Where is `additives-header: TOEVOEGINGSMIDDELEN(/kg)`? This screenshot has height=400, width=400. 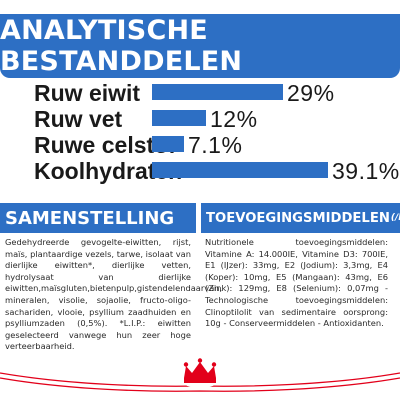
additives-header: TOEVOEGINGSMIDDELEN(/kg) is located at coordinates (300, 218).